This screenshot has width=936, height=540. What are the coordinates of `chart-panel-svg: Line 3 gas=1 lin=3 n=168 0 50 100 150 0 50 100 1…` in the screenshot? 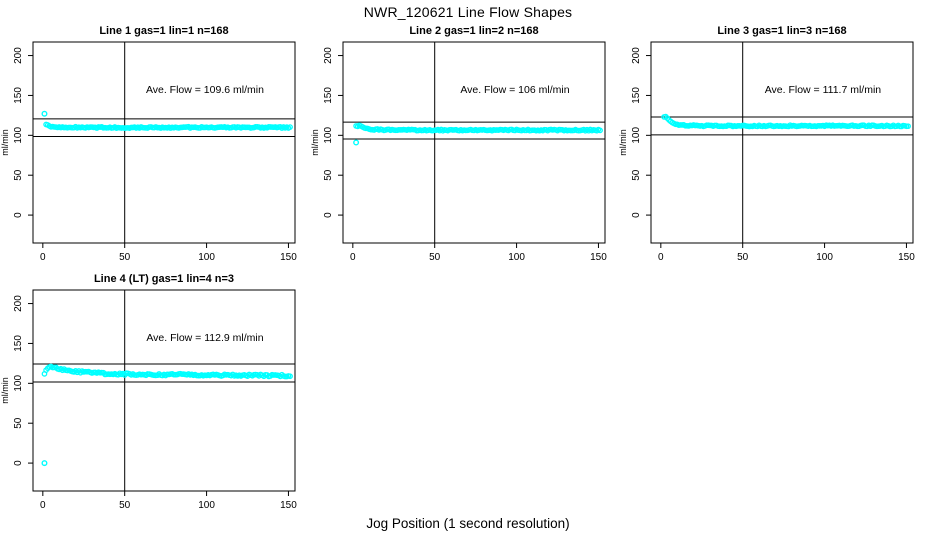 It's located at (766, 144).